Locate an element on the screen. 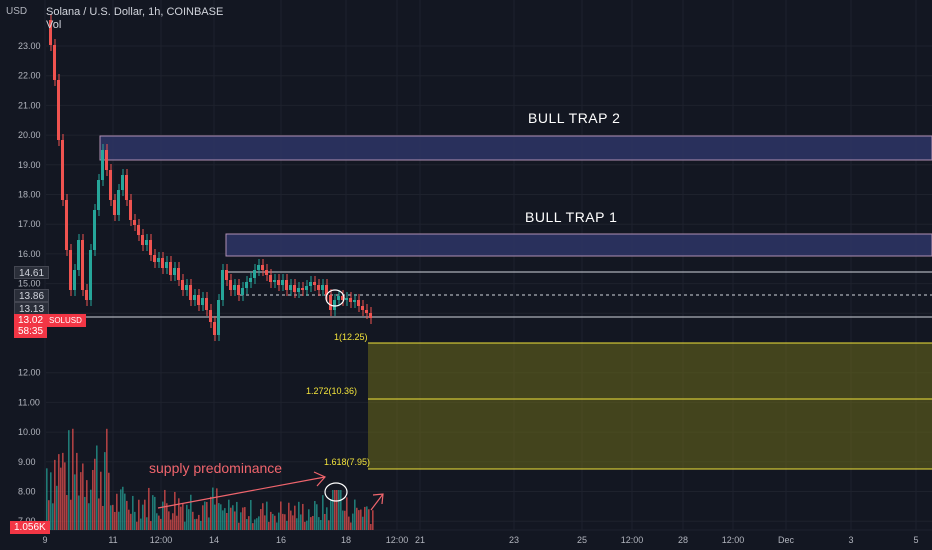  fib-zone-lower is located at coordinates (650, 434).